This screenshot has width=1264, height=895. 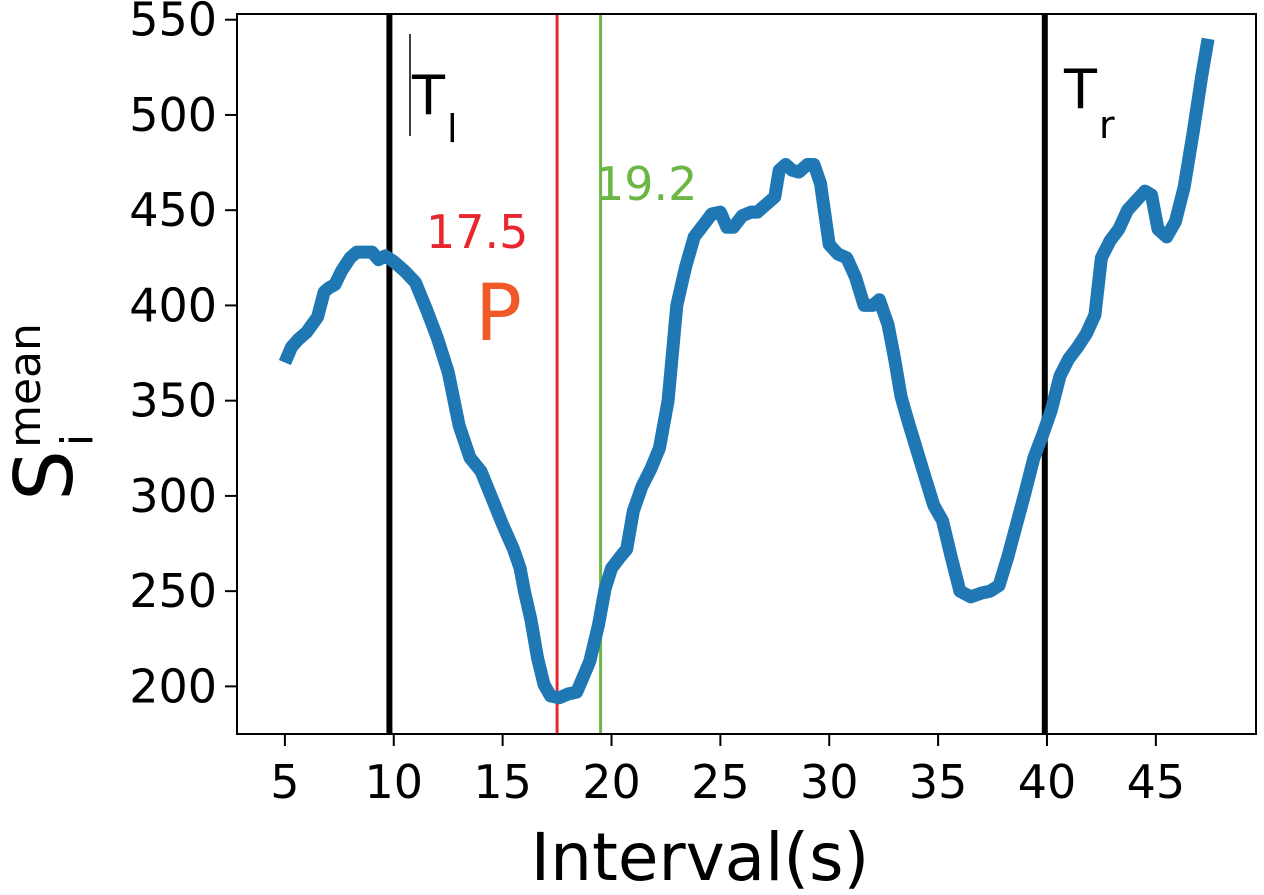 What do you see at coordinates (502, 782) in the screenshot?
I see `x-tick-label: 15` at bounding box center [502, 782].